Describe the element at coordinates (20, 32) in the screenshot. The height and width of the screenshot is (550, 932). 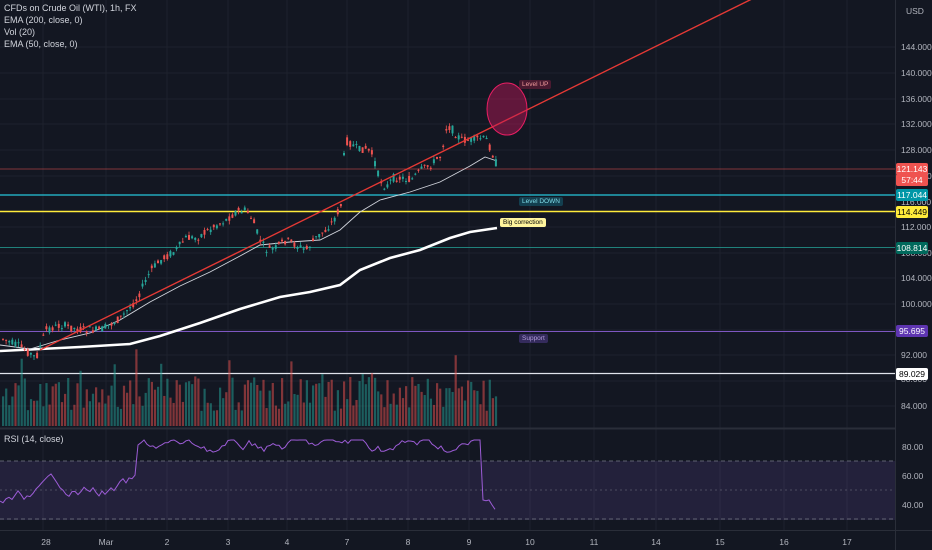
I see `legend-volume: Vol (20)` at that location.